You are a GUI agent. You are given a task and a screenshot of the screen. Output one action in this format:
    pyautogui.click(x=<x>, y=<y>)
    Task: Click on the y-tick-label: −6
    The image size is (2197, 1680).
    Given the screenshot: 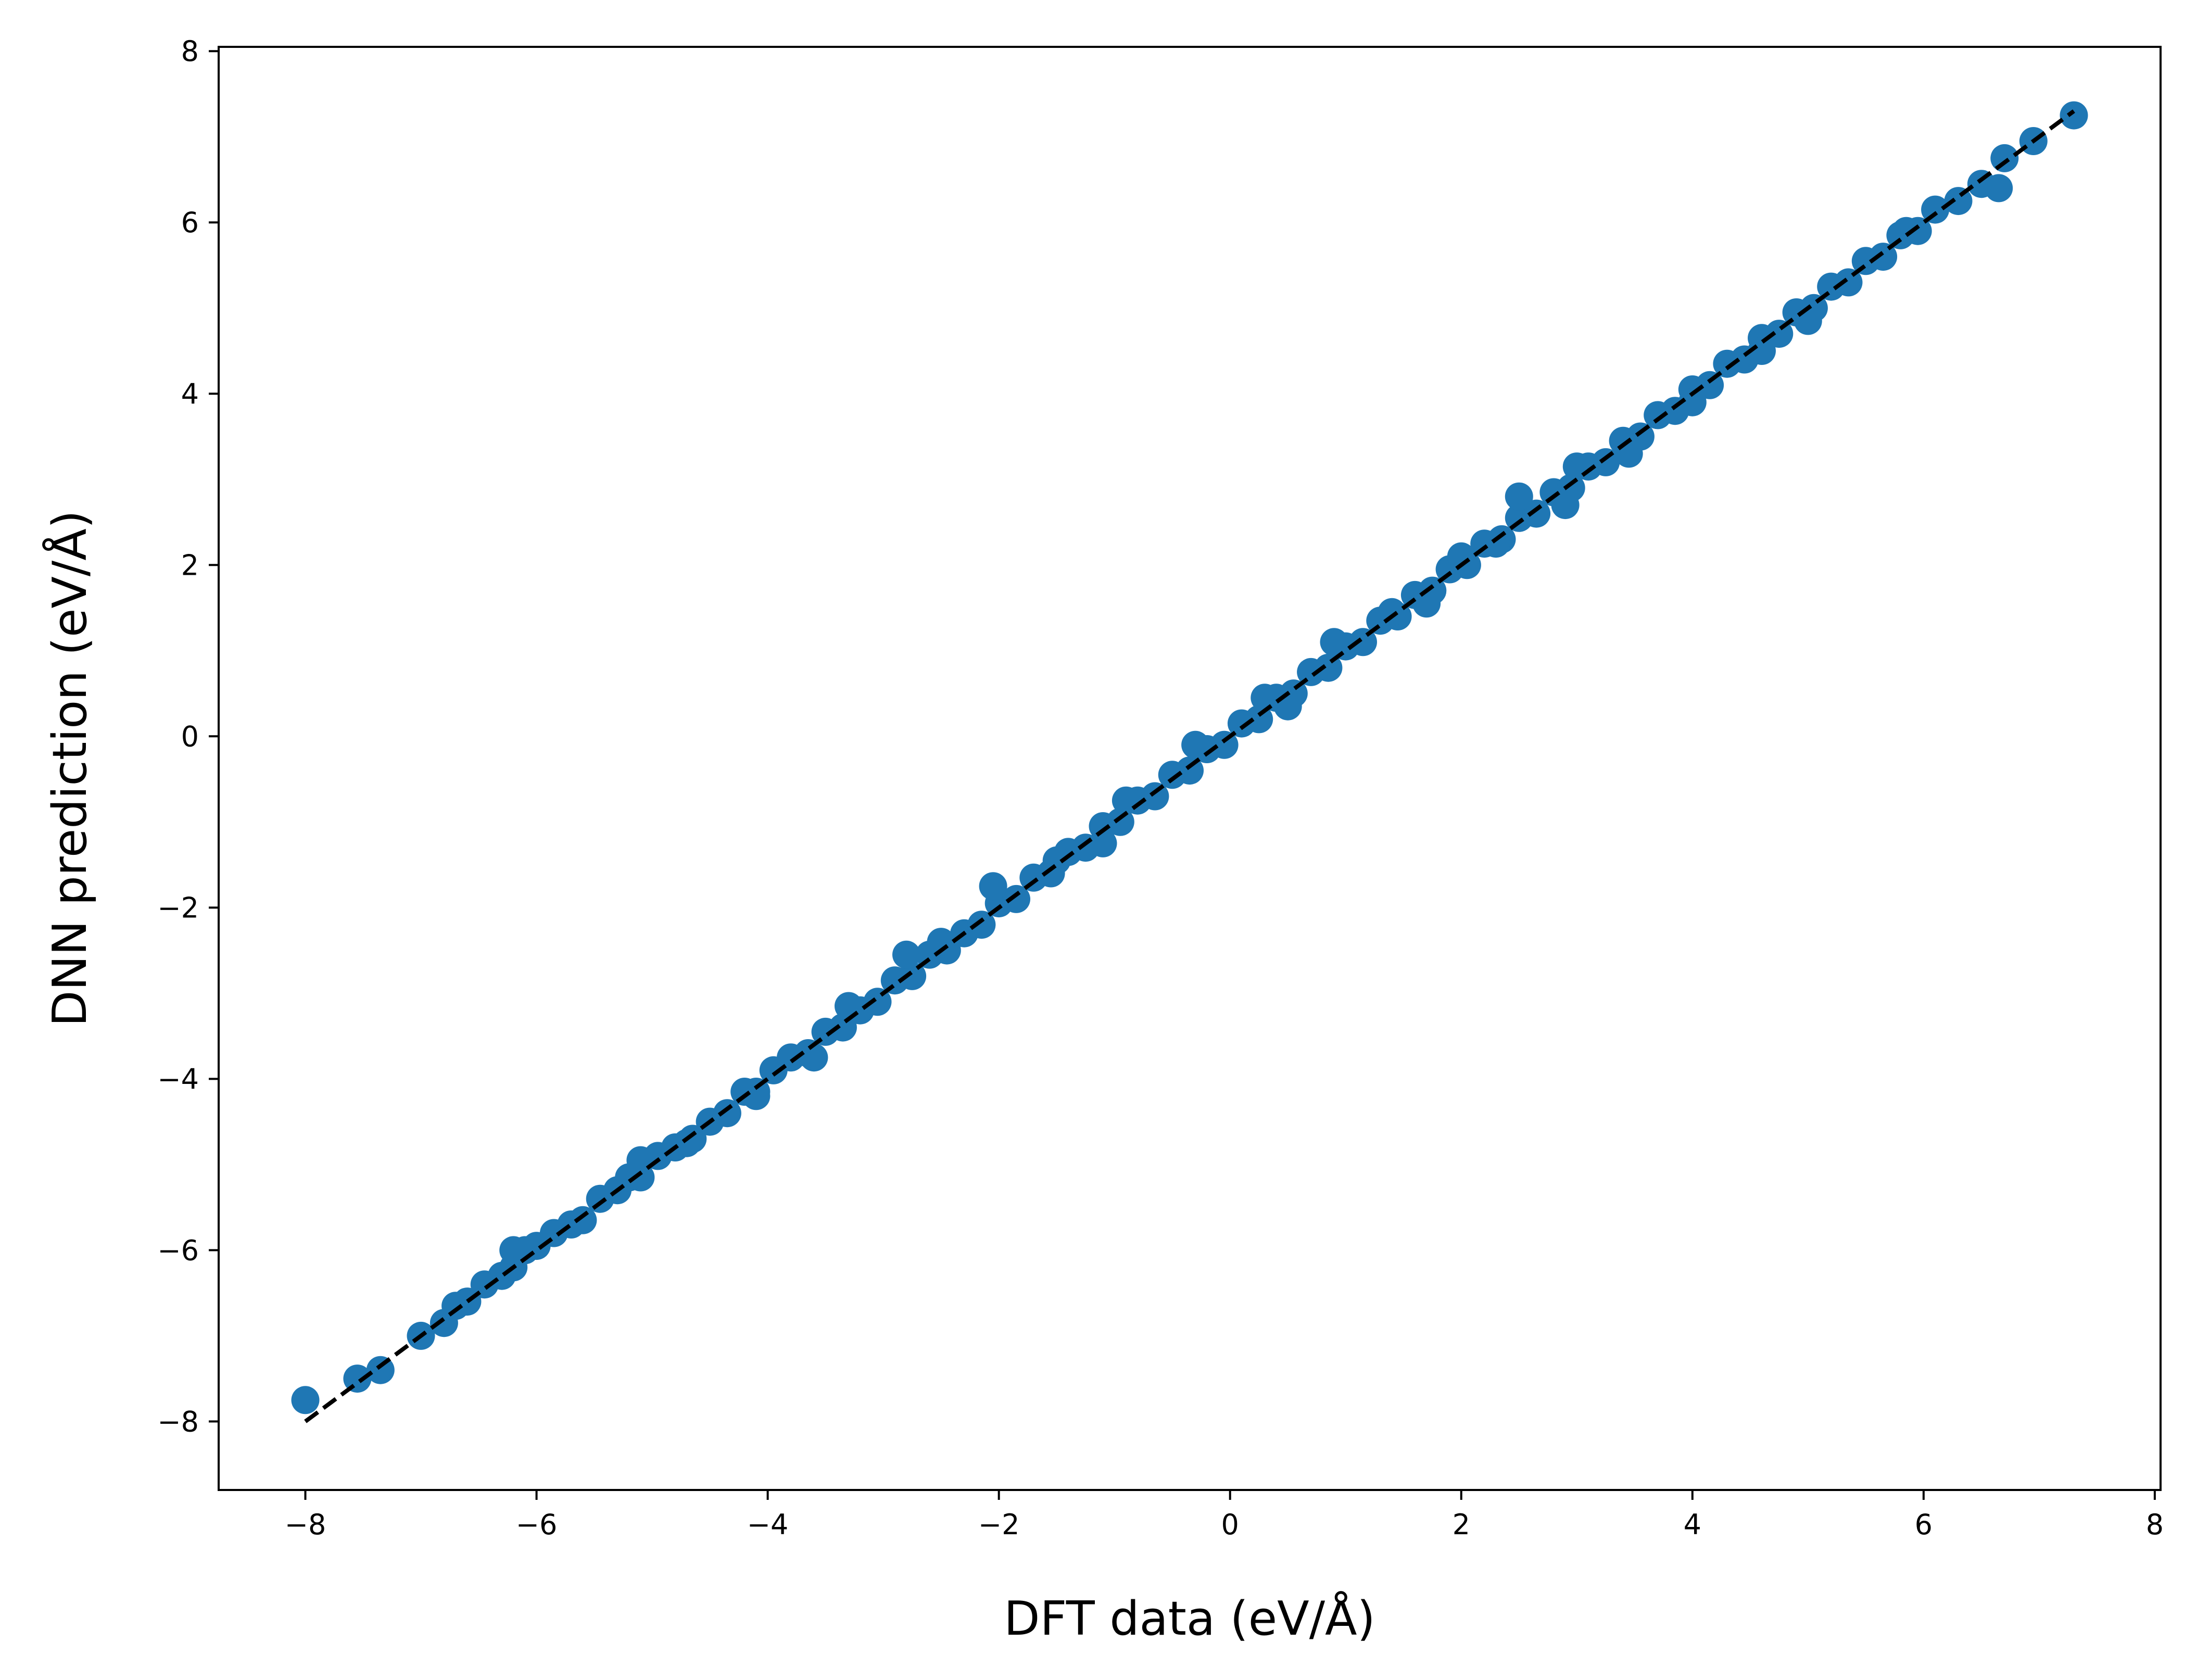 What is the action you would take?
    pyautogui.click(x=178, y=1250)
    